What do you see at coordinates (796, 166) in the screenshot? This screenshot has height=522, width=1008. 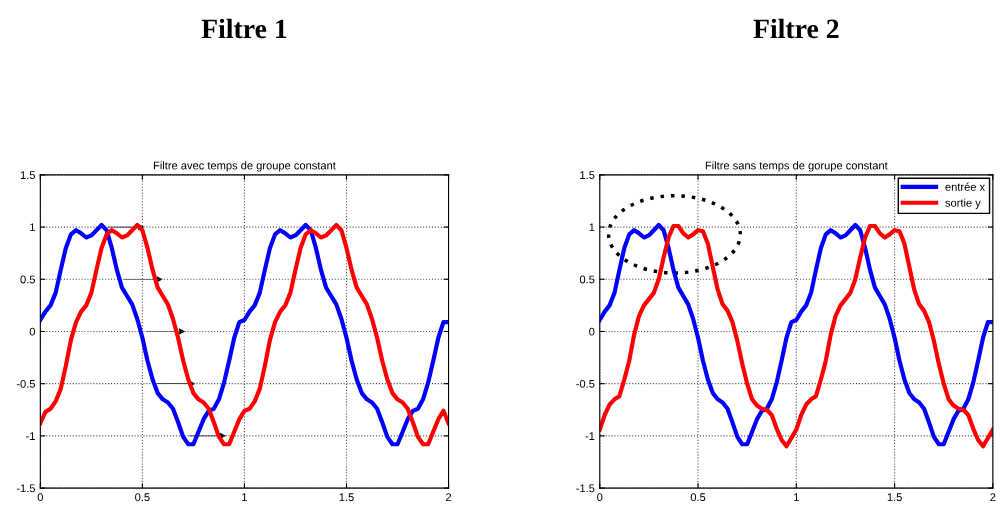 I see `chart-subtitle: Filtre sans temps de gorupe constant` at bounding box center [796, 166].